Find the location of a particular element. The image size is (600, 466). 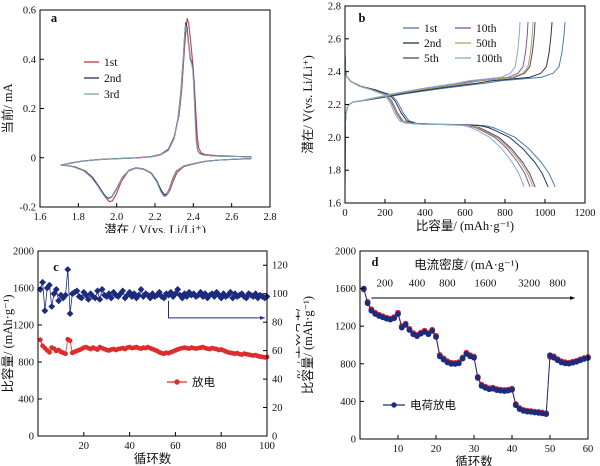

x-tick-label: 100 is located at coordinates (267, 446).